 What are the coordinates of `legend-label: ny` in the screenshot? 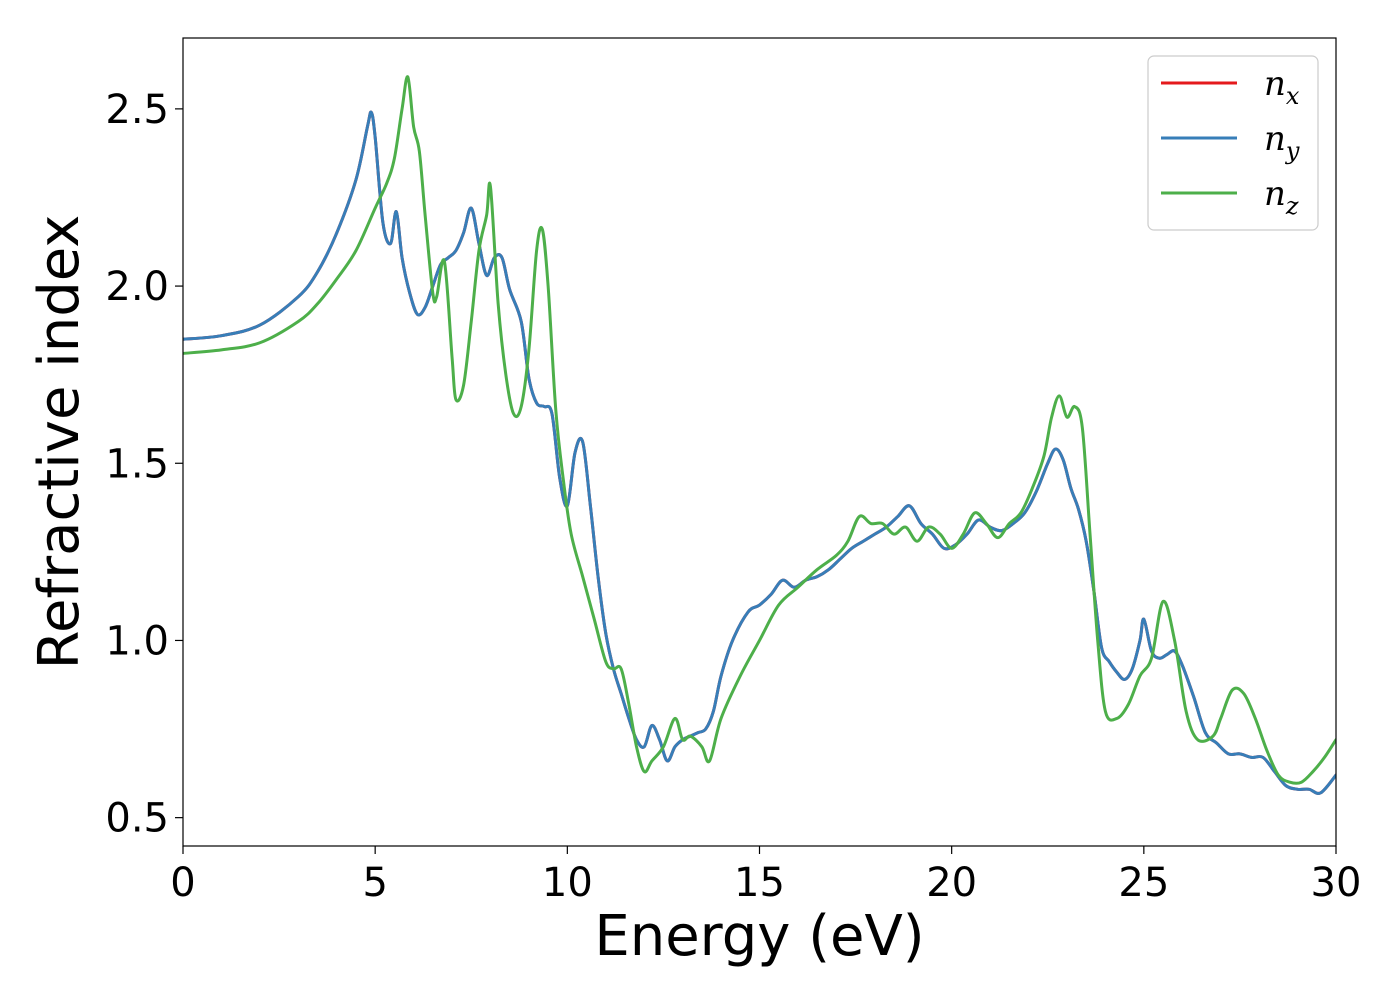 It's located at (1282, 142).